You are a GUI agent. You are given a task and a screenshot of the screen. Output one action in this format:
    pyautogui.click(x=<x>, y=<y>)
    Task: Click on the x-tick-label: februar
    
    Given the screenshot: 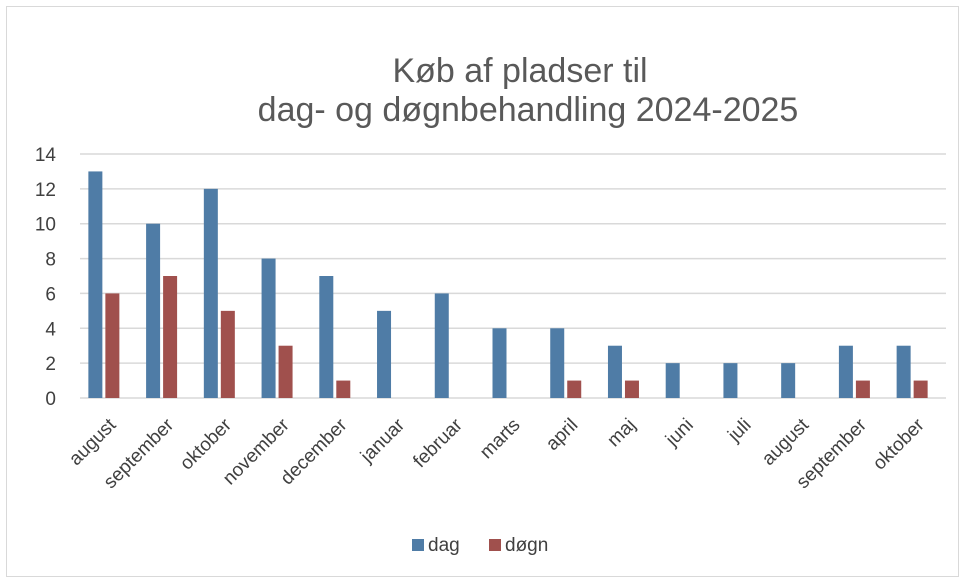 What is the action you would take?
    pyautogui.click(x=438, y=443)
    